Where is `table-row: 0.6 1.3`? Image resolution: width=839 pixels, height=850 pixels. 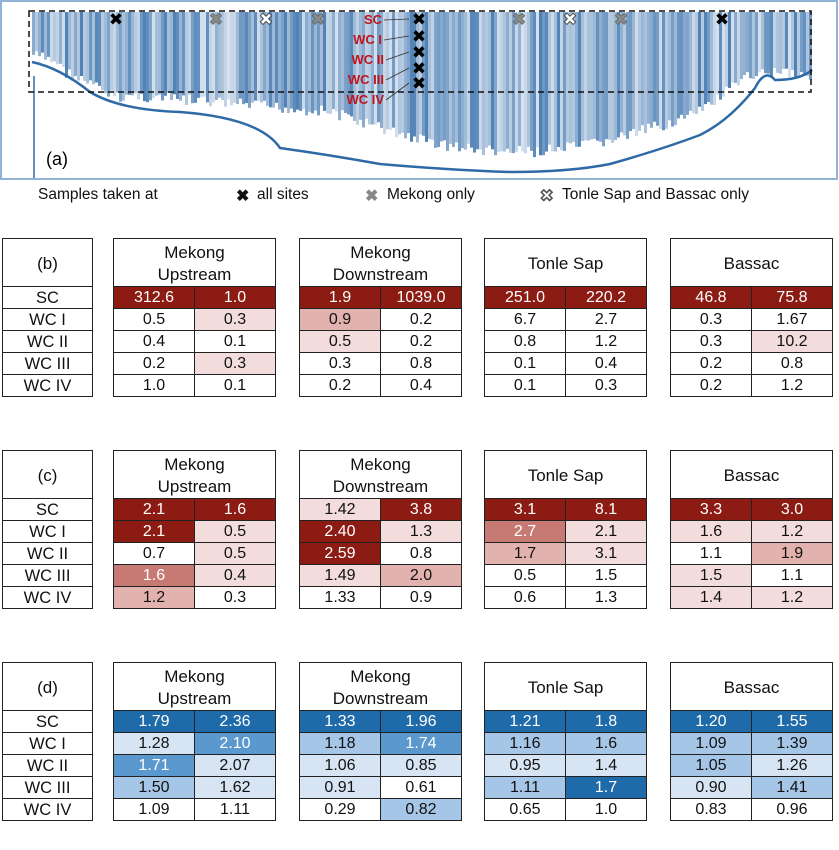
table-row: 0.6 1.3 is located at coordinates (565, 597).